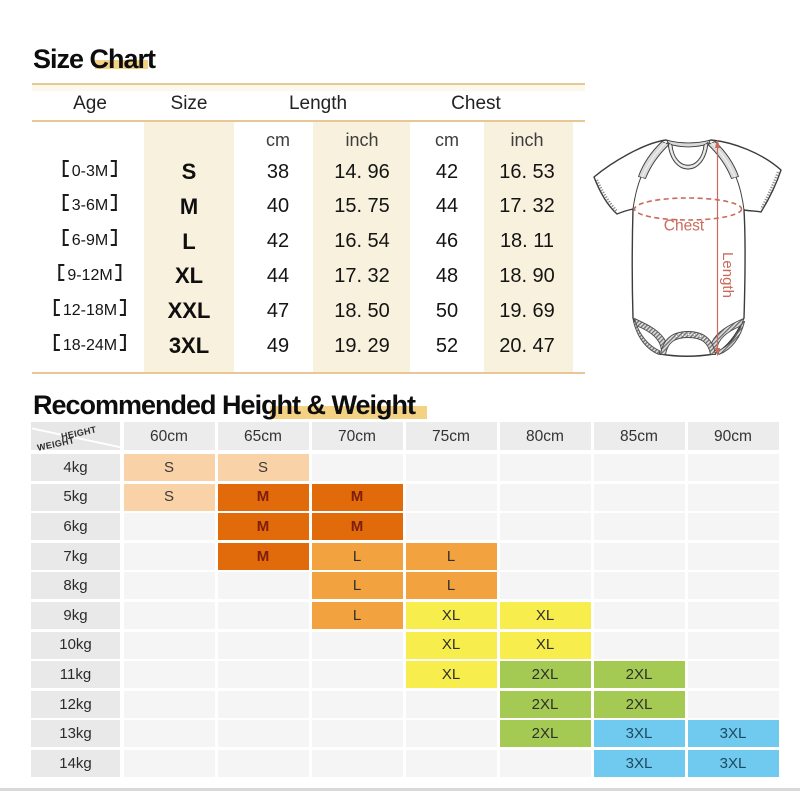 The width and height of the screenshot is (800, 800). Describe the element at coordinates (727, 275) in the screenshot. I see `svg-text: Length` at that location.